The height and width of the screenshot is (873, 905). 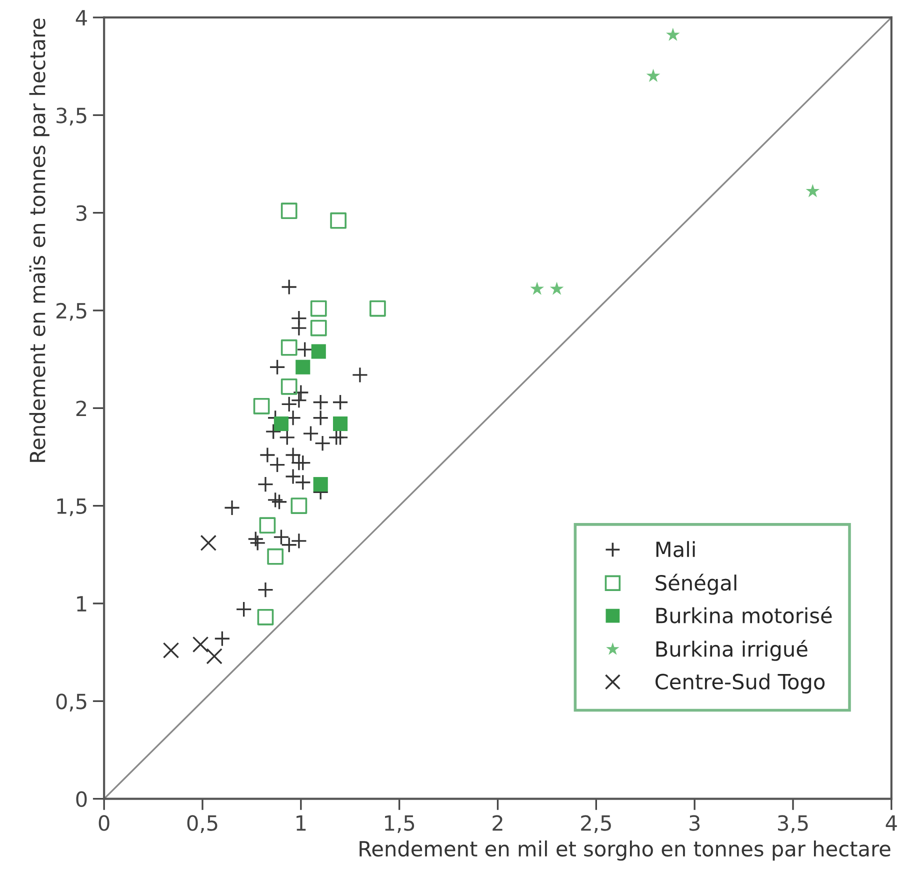 What do you see at coordinates (81, 213) in the screenshot?
I see `y-tick-label: 3` at bounding box center [81, 213].